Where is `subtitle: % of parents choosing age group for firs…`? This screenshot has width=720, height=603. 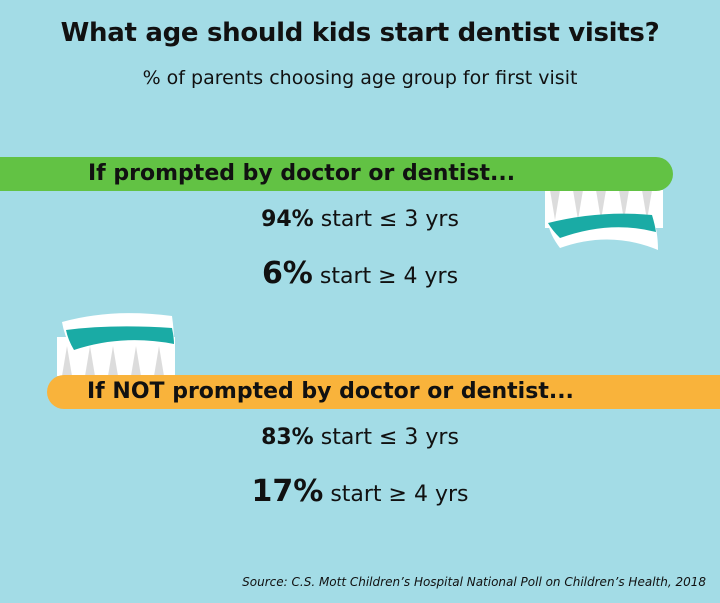 subtitle: % of parents choosing age group for firs… is located at coordinates (360, 78).